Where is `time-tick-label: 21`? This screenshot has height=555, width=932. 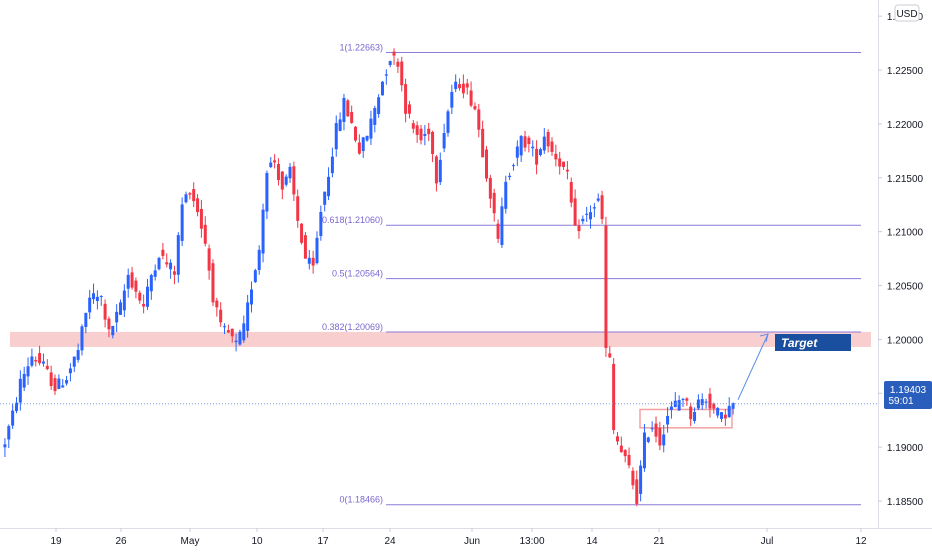
time-tick-label: 21 is located at coordinates (659, 541).